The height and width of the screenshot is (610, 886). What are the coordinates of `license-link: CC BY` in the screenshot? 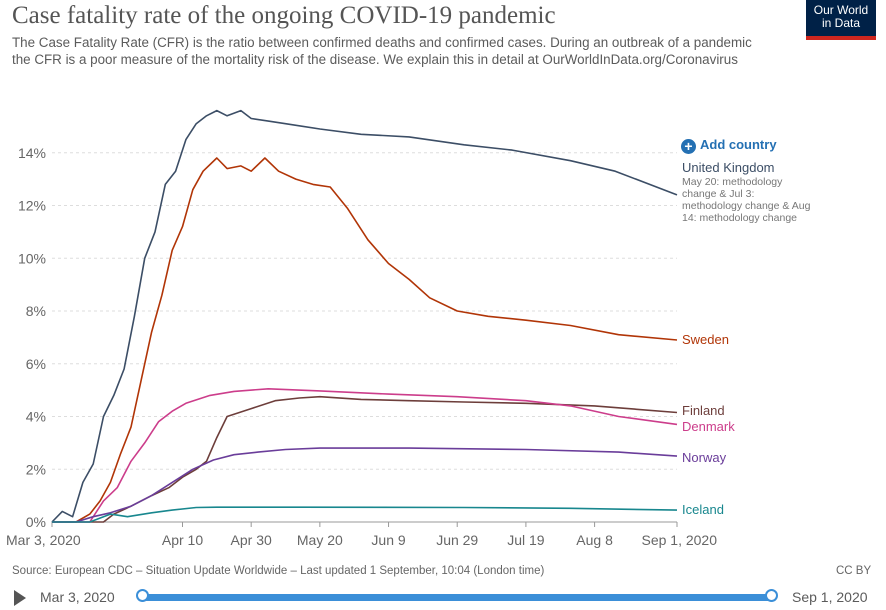 It's located at (854, 571).